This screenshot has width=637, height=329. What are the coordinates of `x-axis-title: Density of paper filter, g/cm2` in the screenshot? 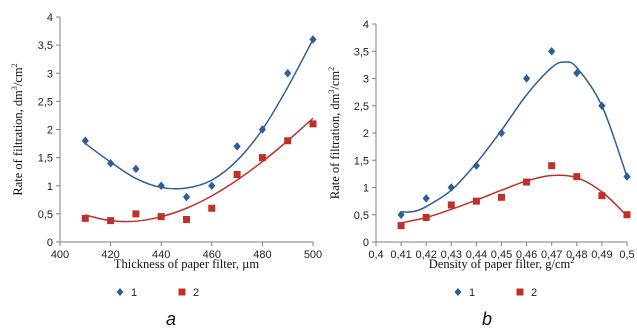 It's located at (501, 263).